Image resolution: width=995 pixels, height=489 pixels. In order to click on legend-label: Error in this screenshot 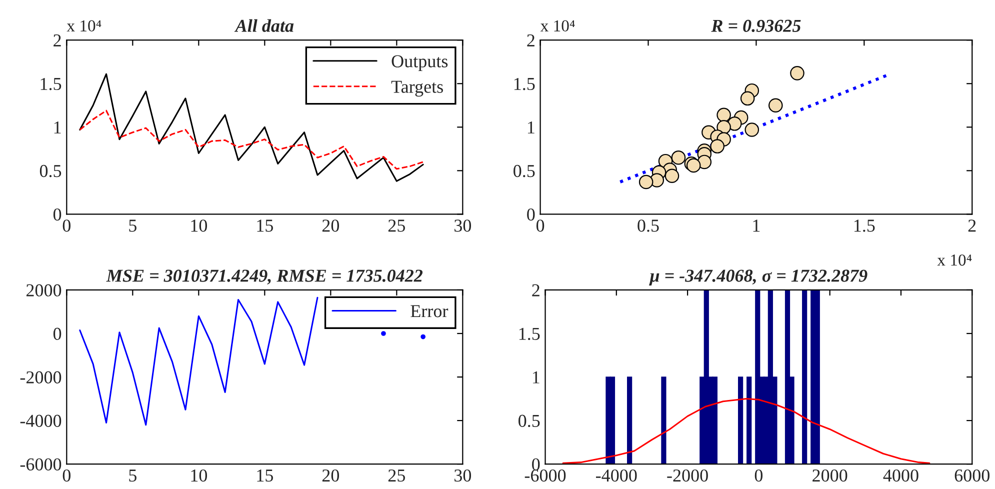, I will do `click(429, 311)`.